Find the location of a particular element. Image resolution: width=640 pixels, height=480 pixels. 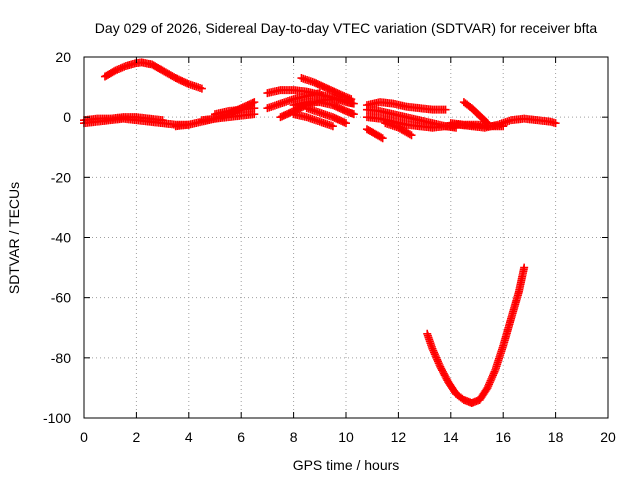

x-tick-label: 0 is located at coordinates (84, 437).